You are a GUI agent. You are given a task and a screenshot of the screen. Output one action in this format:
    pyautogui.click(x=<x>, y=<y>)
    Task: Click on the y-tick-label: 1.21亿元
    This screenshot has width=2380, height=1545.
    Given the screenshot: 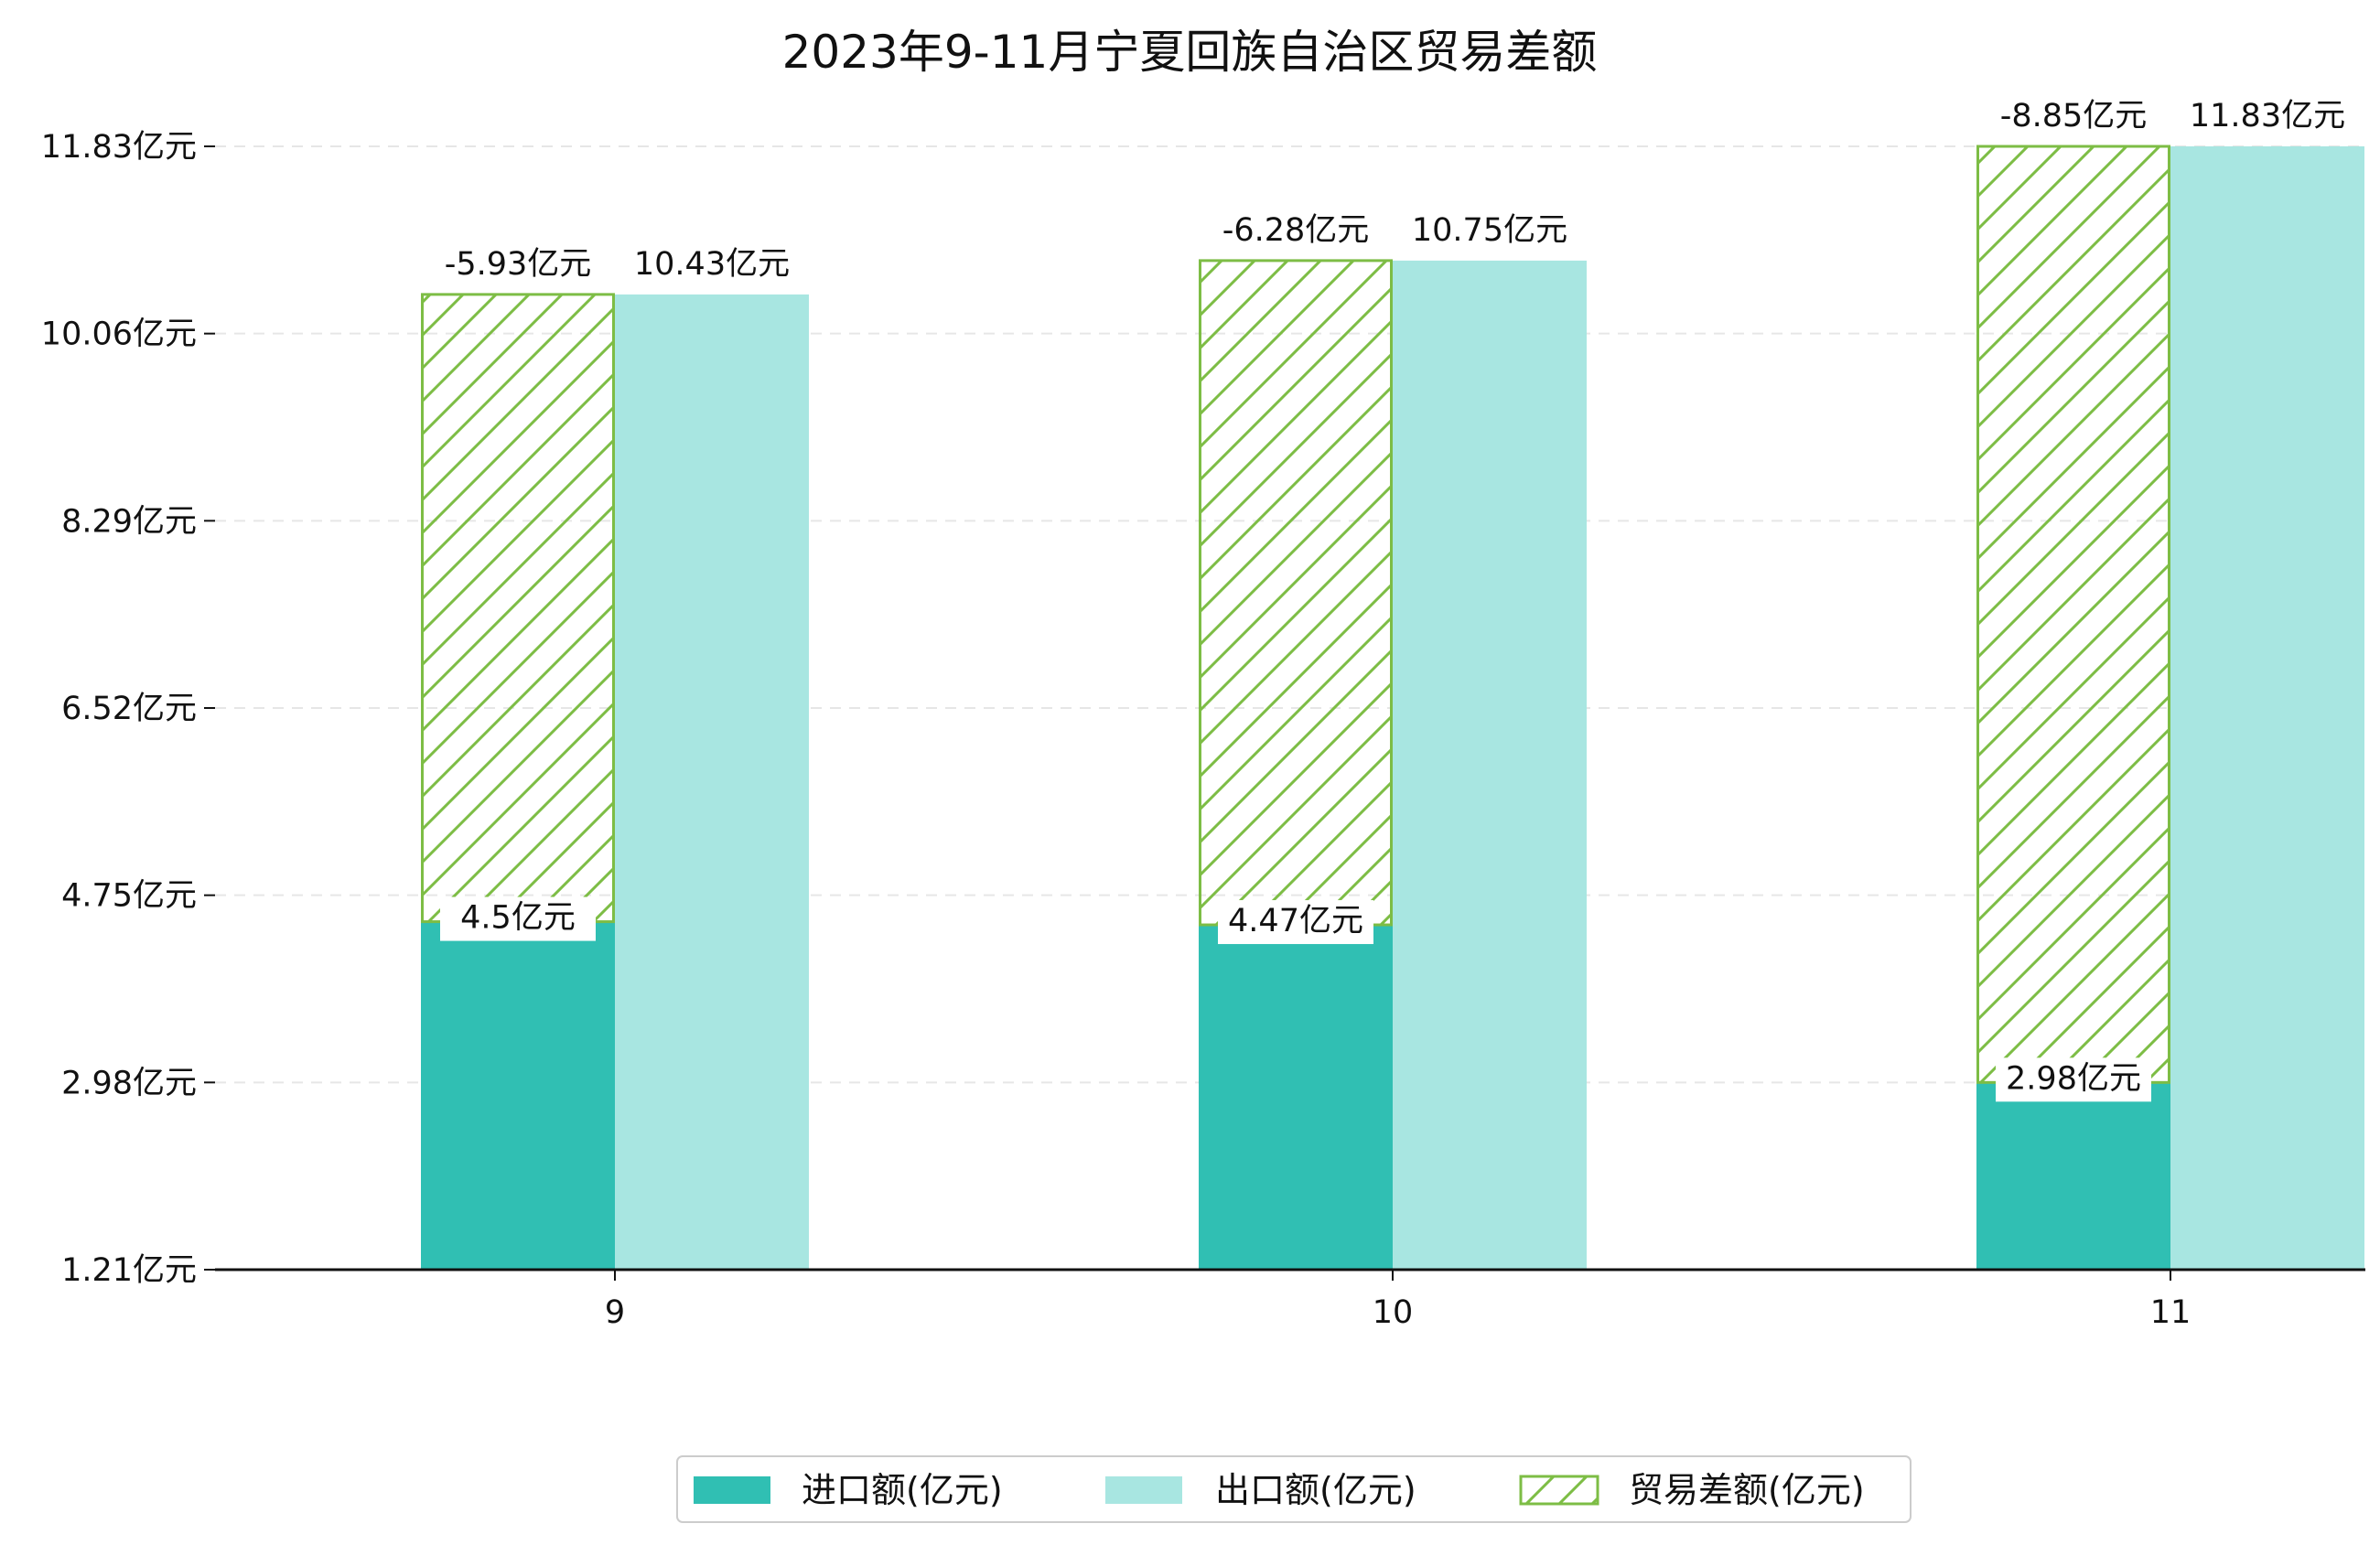 What is the action you would take?
    pyautogui.click(x=129, y=1270)
    